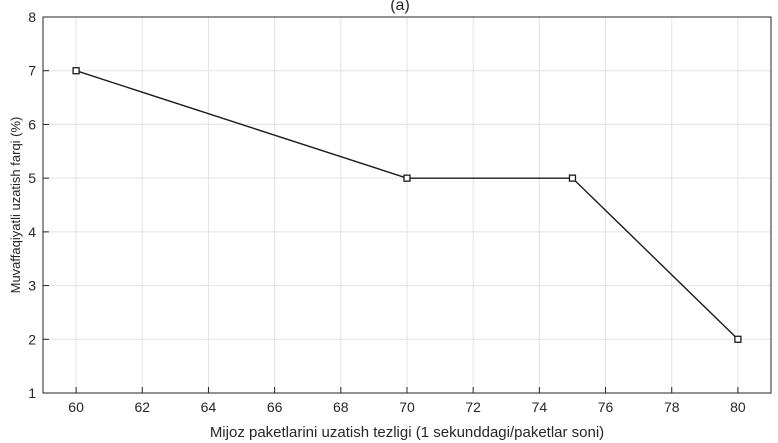  Describe the element at coordinates (142, 407) in the screenshot. I see `x-tick-label: 62` at that location.